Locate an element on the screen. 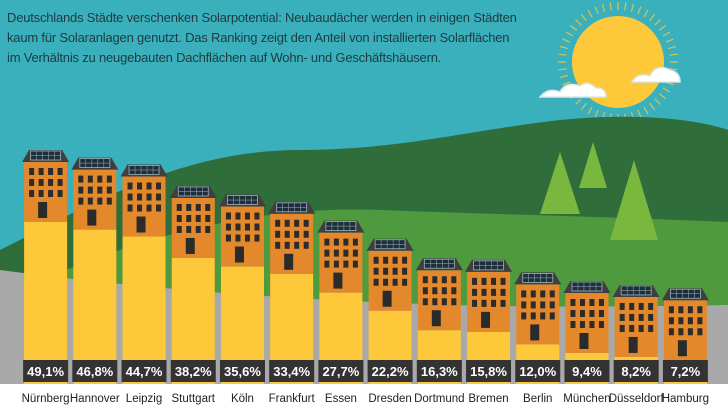 The image size is (728, 409). category-label: Köln is located at coordinates (242, 399).